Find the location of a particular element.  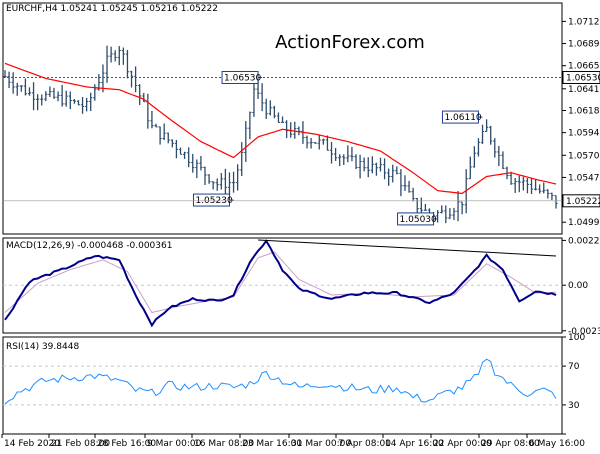

x-tick-label: 23 Mar 16:00 is located at coordinates (272, 444).